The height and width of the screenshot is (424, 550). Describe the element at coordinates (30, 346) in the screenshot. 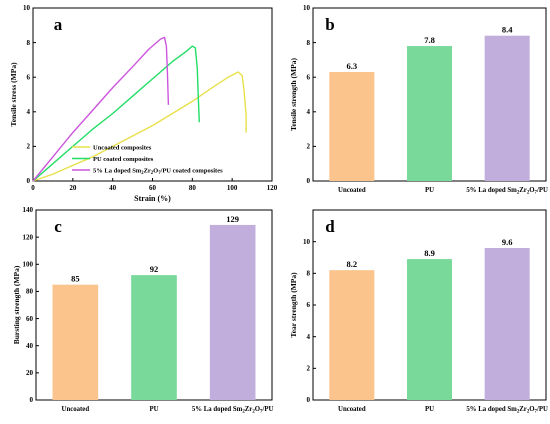

I see `y-tick-label: 40` at that location.